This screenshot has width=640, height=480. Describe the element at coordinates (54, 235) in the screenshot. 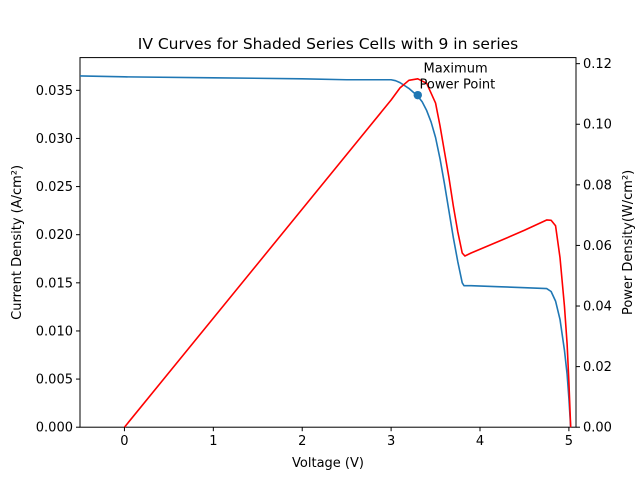

I see `y-tick-label: 0.020` at that location.